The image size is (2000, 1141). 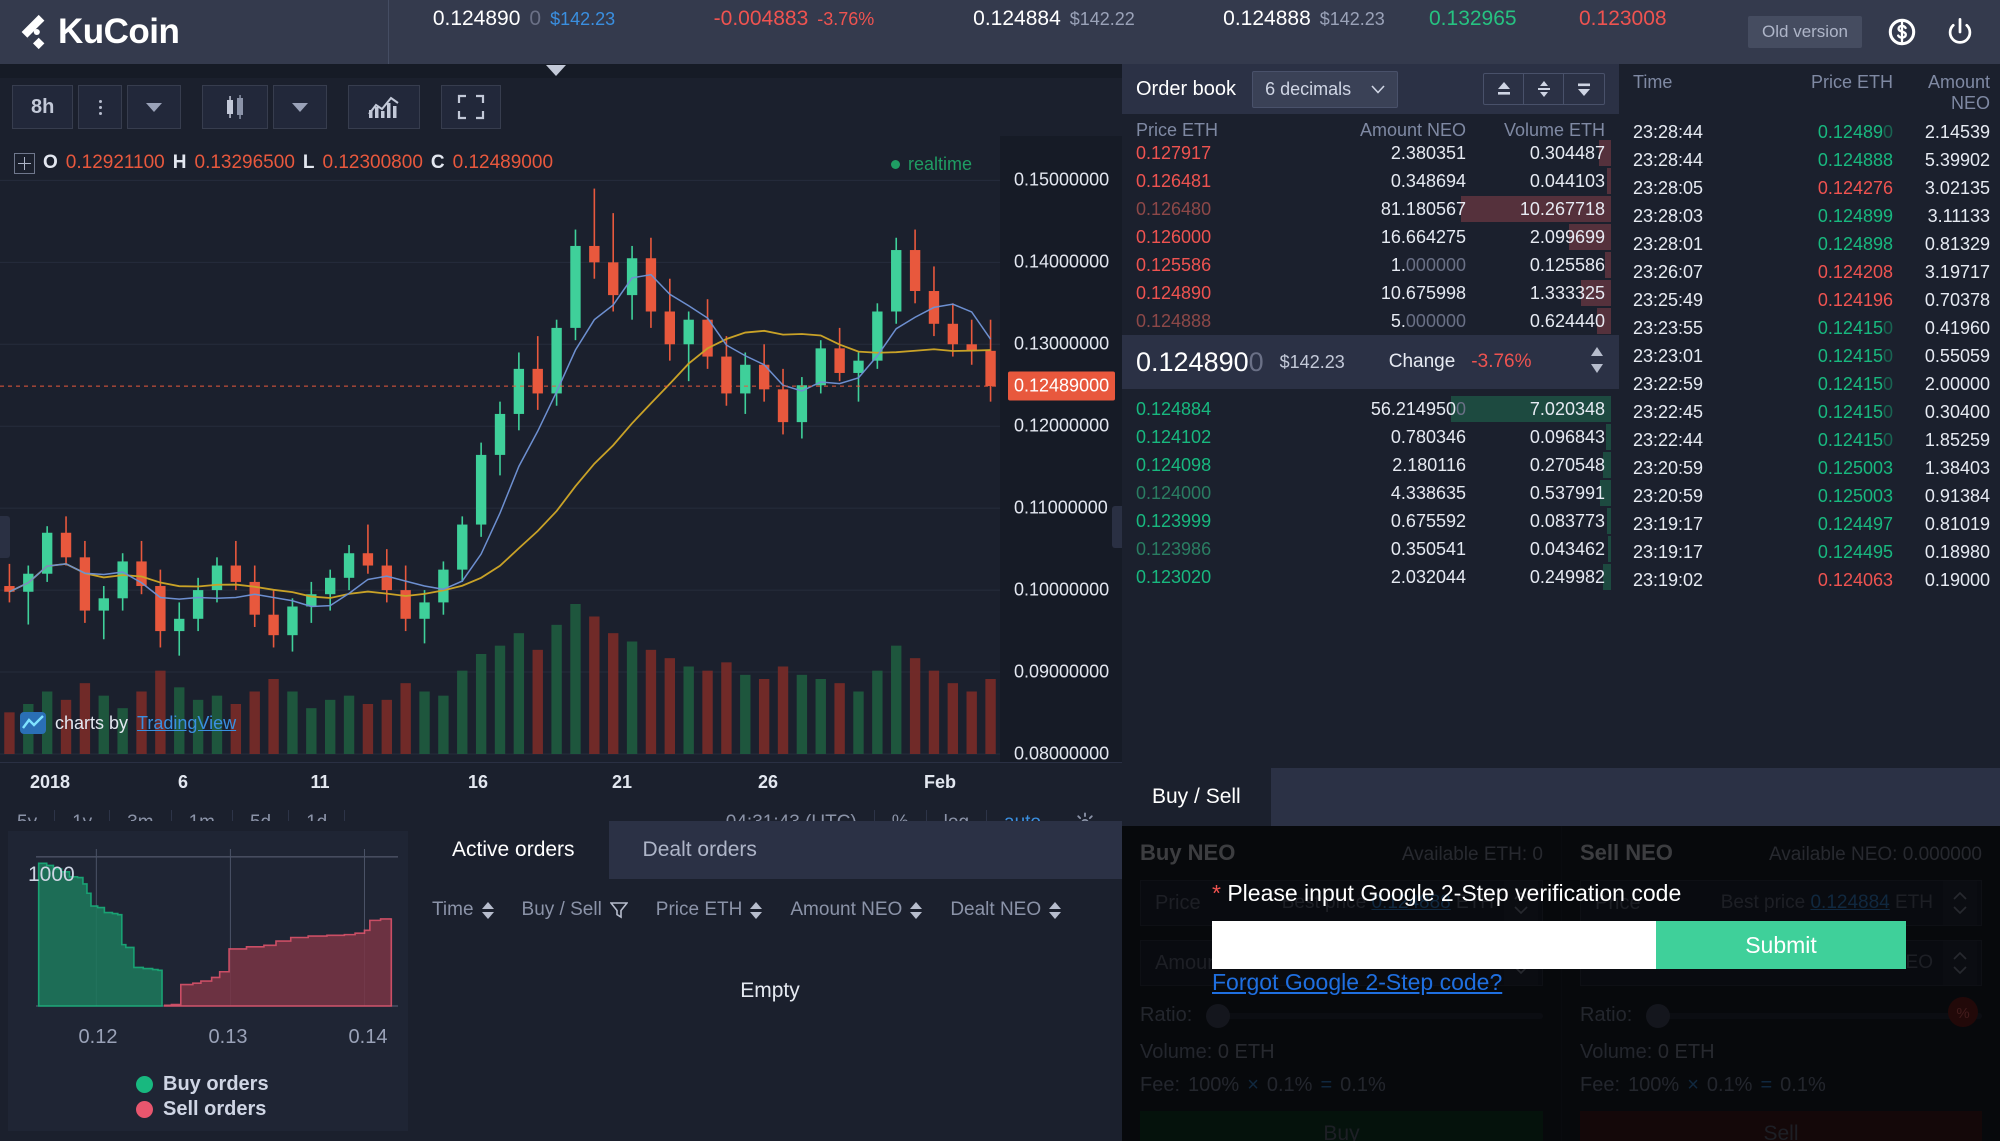 I want to click on order-book-row: 0.124098 2.180116 0.270548, so click(x=1370, y=465).